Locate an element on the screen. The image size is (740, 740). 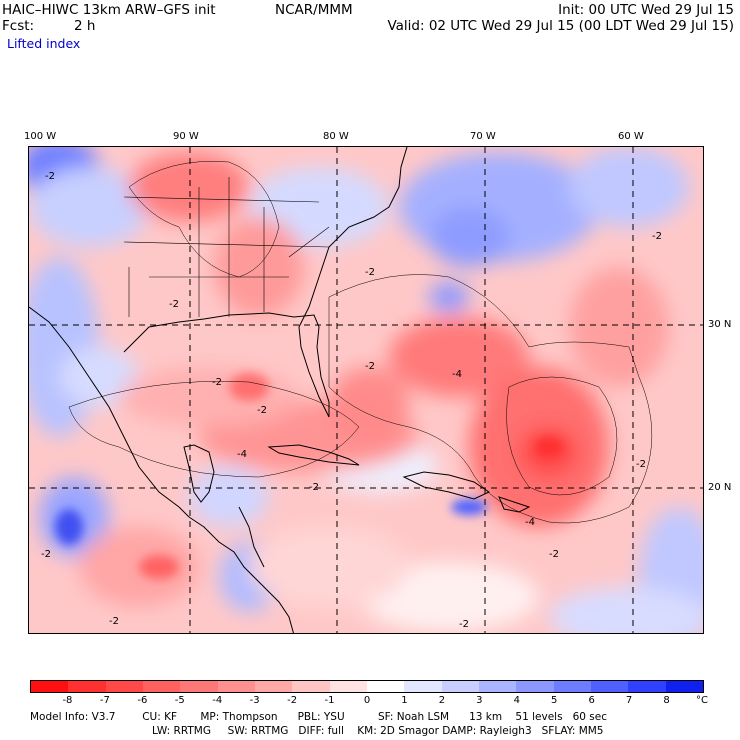
colorbar-tick-label: -5 is located at coordinates (179, 700).